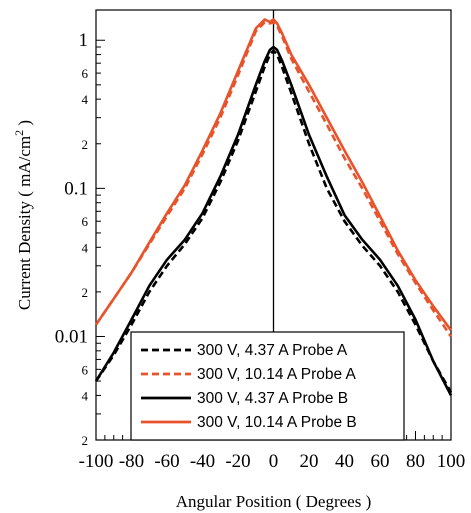 This screenshot has height=513, width=471. What do you see at coordinates (24, 223) in the screenshot?
I see `y-axis-label-main: Current Density ( mA/cm` at bounding box center [24, 223].